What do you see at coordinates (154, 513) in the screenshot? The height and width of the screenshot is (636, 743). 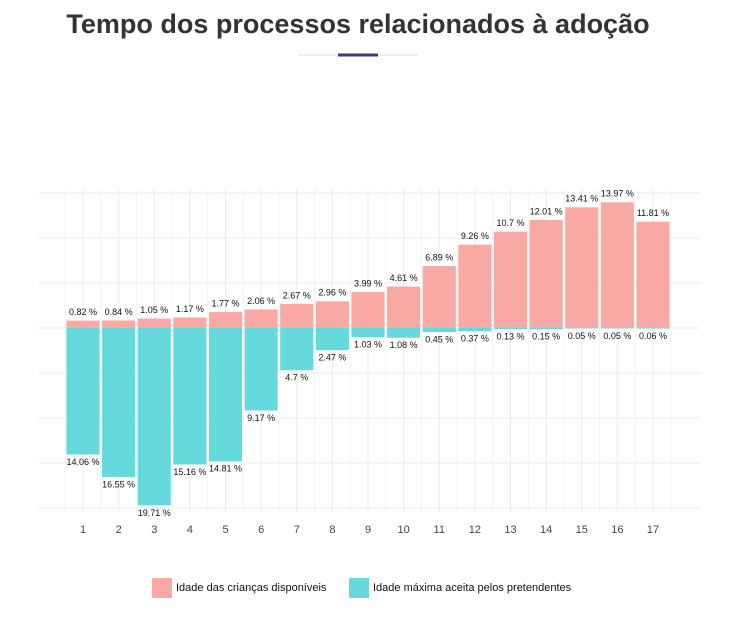 I see `value-label: 19.71 %` at bounding box center [154, 513].